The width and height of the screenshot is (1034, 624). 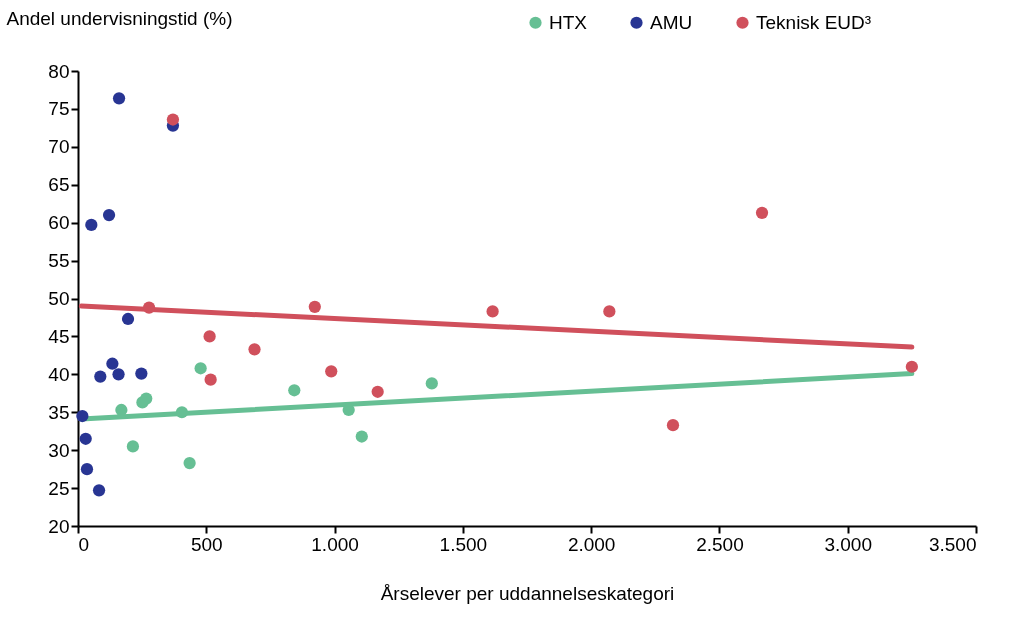 What do you see at coordinates (814, 22) in the screenshot?
I see `legend-label: Teknisk EUD³` at bounding box center [814, 22].